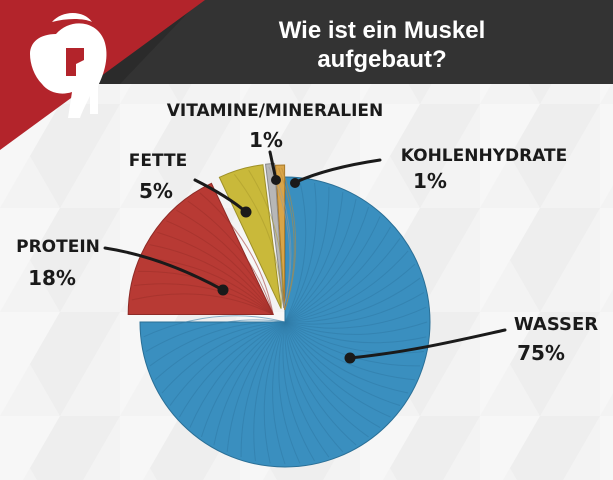 The height and width of the screenshot is (480, 613). Describe the element at coordinates (275, 111) in the screenshot. I see `label-vitamine-name: VITAMINE/MINERALIEN` at that location.